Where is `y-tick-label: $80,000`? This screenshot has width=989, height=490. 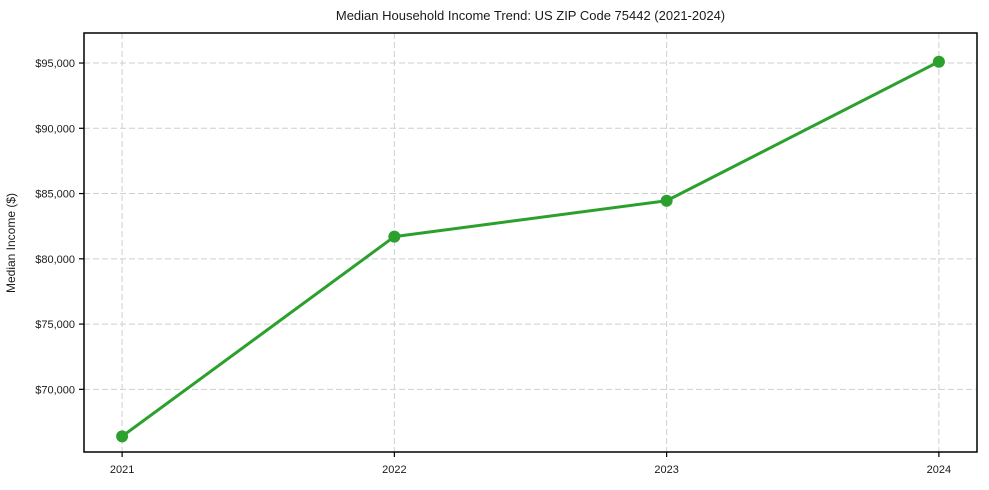 y-tick-label: $80,000 is located at coordinates (55, 260).